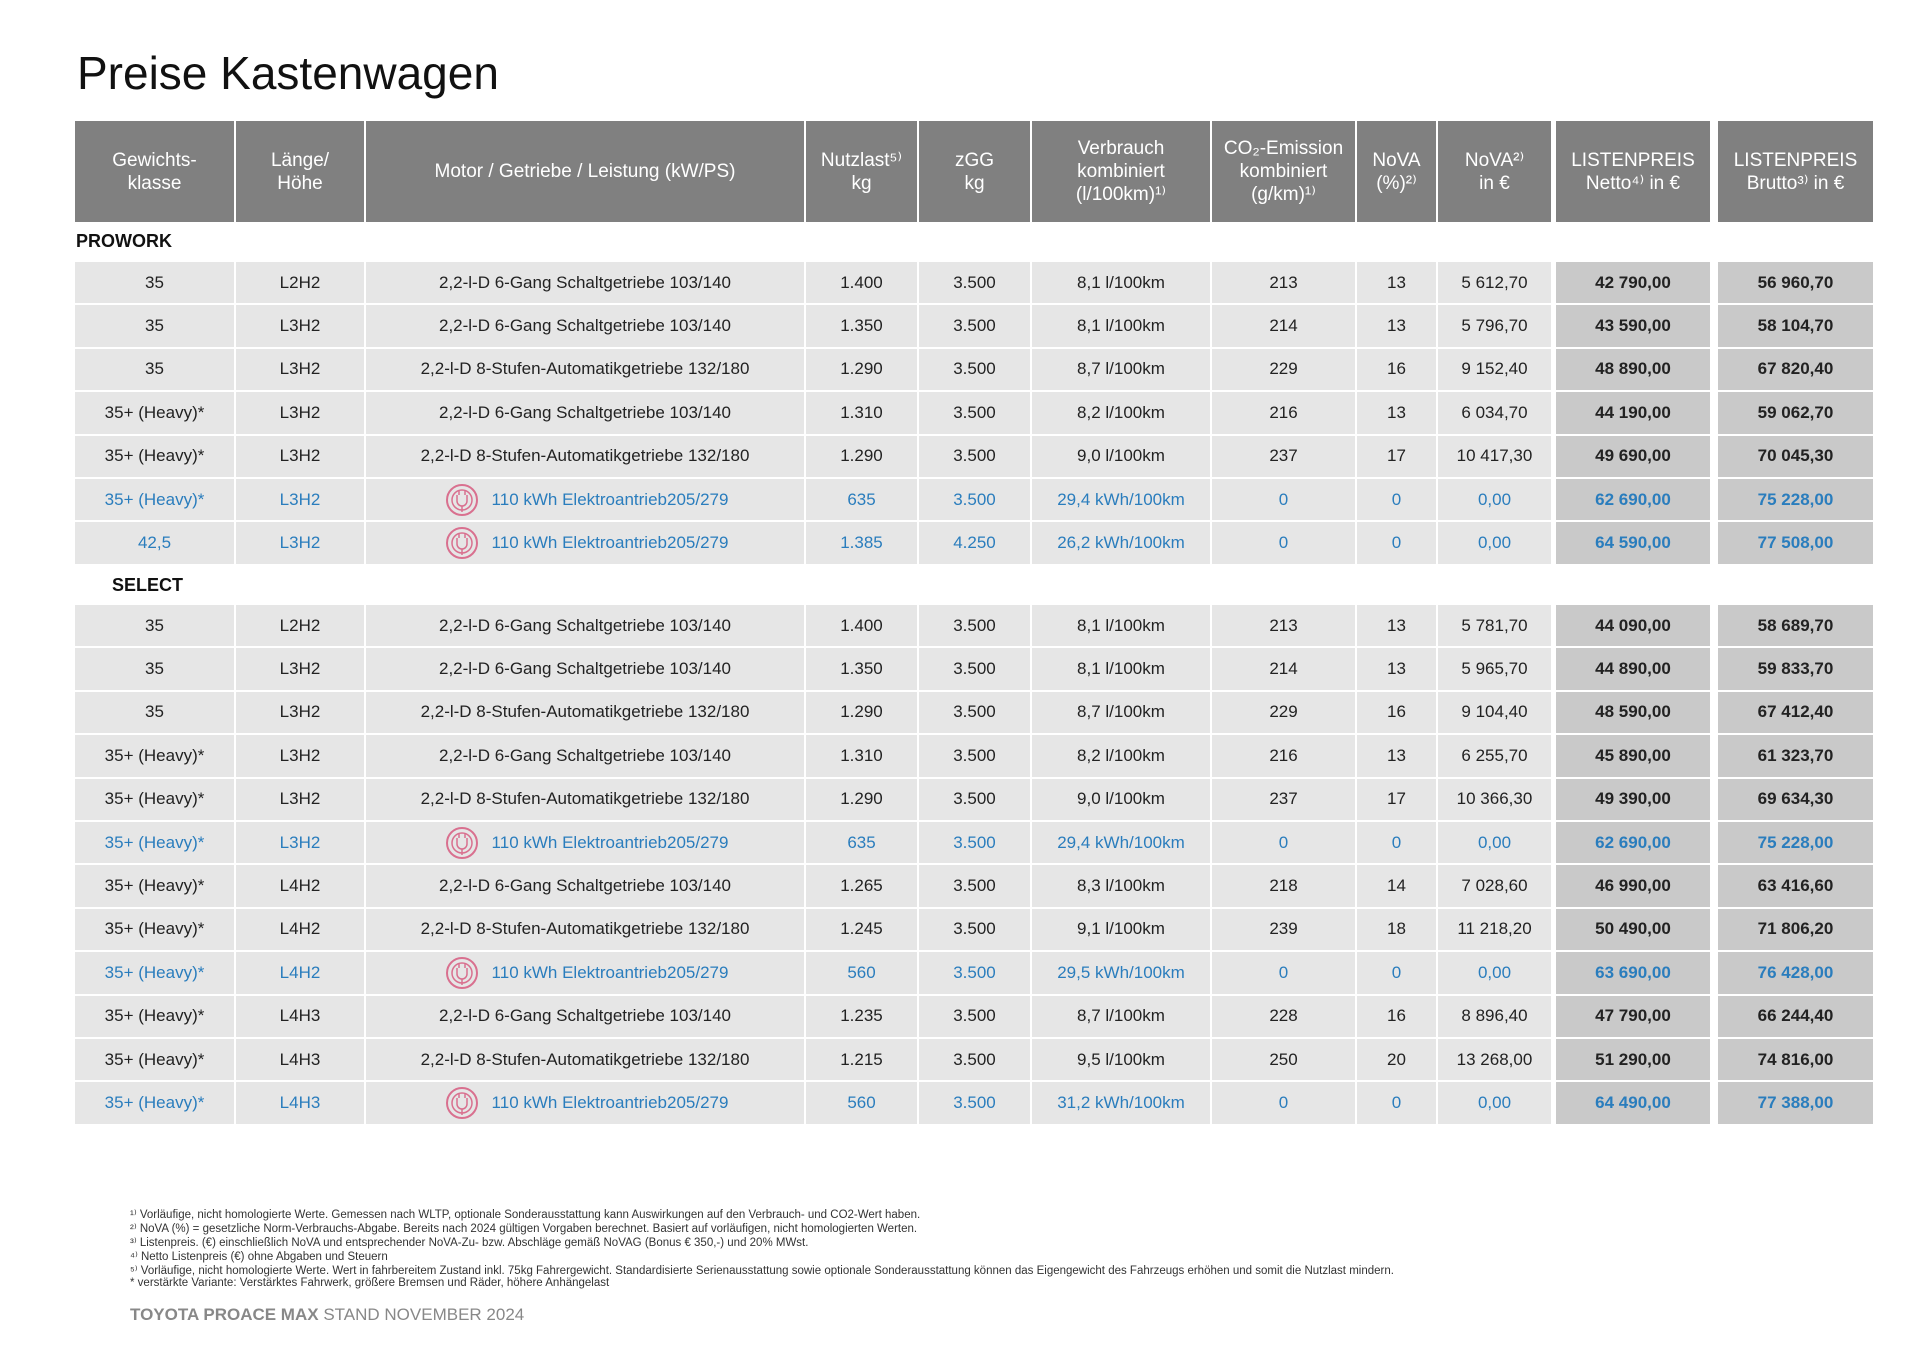 The image size is (1920, 1358). Describe the element at coordinates (610, 842) in the screenshot. I see `cell-text: 110 kWh Elektroantrieb205/279` at that location.